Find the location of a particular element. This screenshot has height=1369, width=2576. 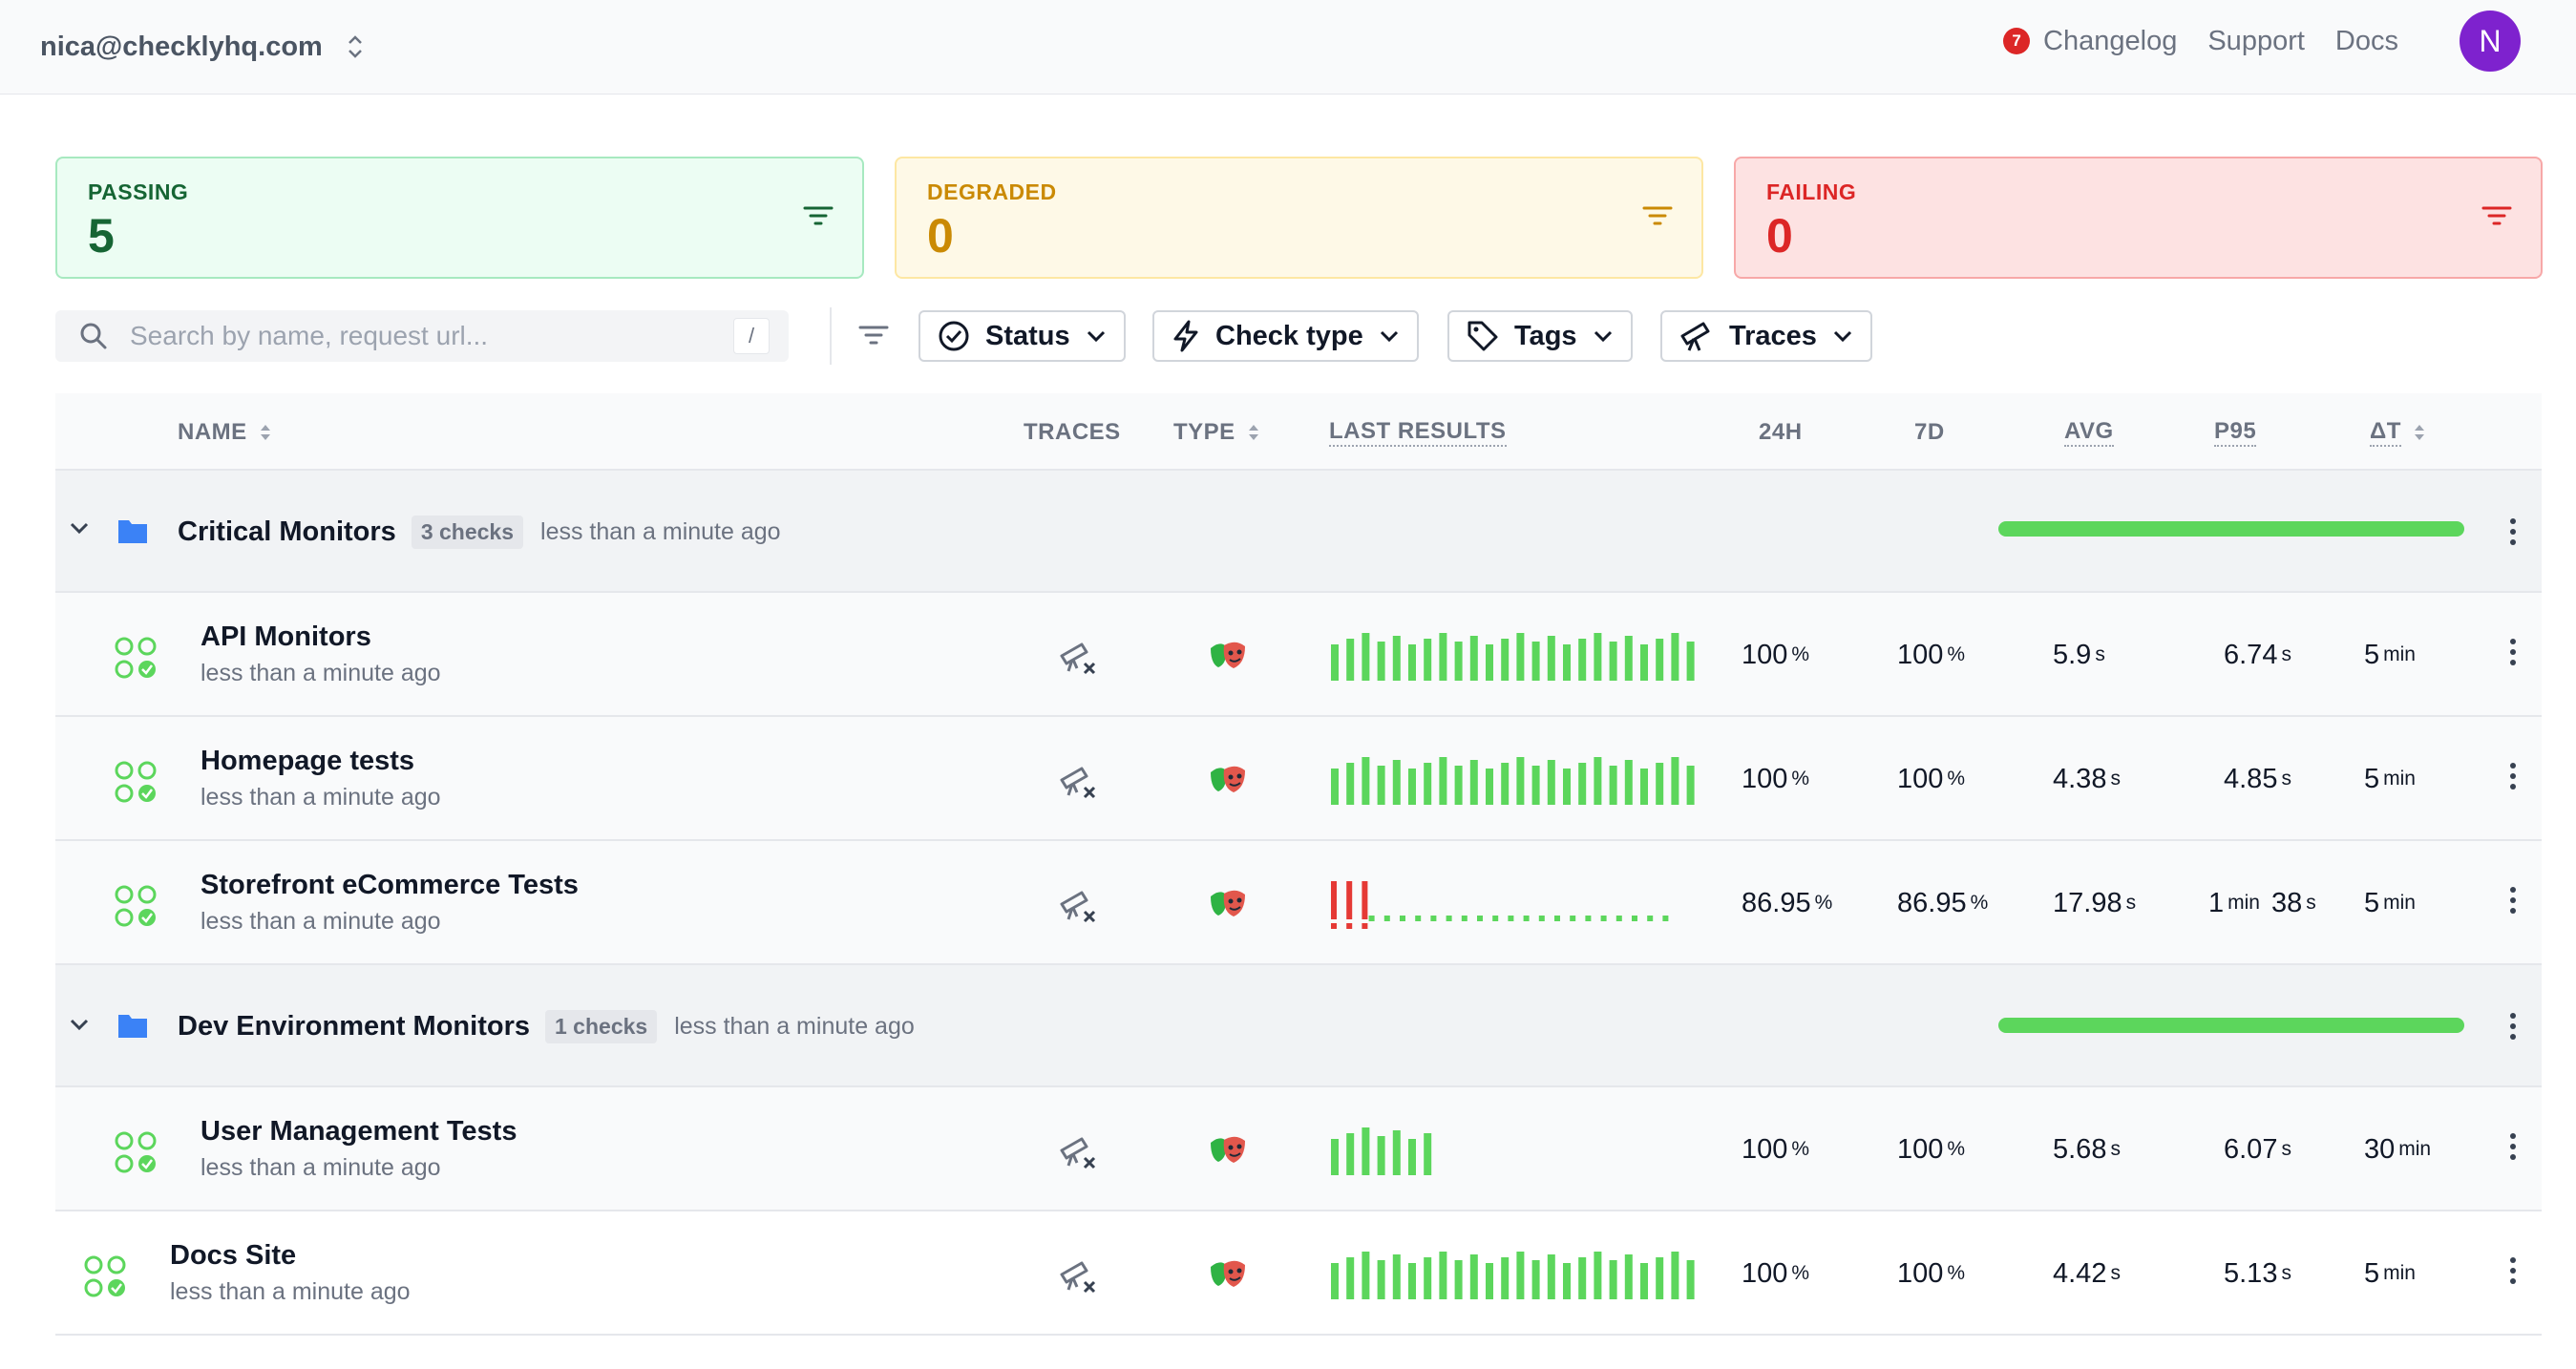

result-bar-fail is located at coordinates (1334, 900).